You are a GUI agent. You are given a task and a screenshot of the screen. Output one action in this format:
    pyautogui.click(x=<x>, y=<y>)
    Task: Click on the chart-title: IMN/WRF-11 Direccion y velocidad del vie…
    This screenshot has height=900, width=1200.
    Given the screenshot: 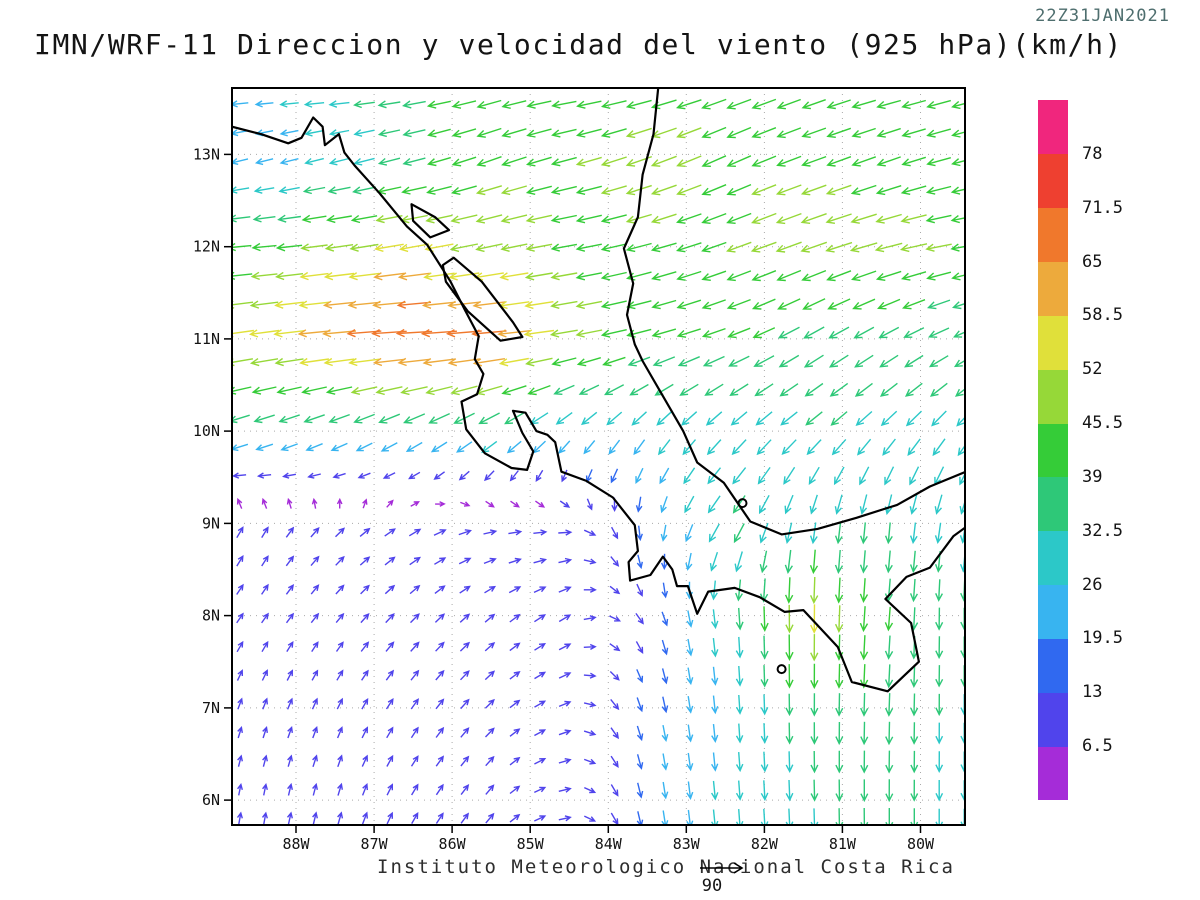 What is the action you would take?
    pyautogui.click(x=578, y=44)
    